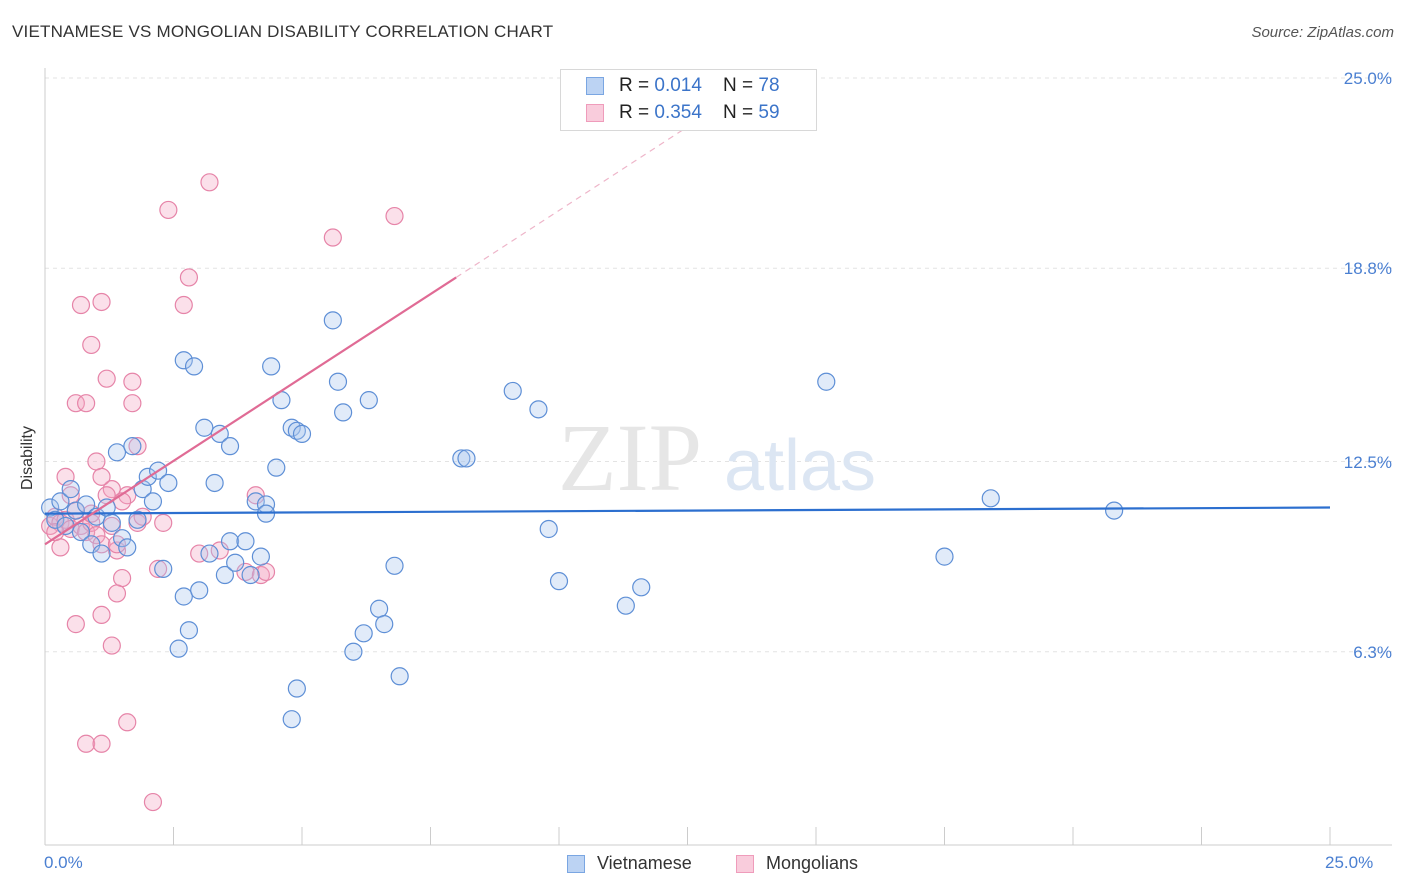 The height and width of the screenshot is (892, 1406). Describe the element at coordinates (630, 457) in the screenshot. I see `watermark-zip: ZIP` at that location.